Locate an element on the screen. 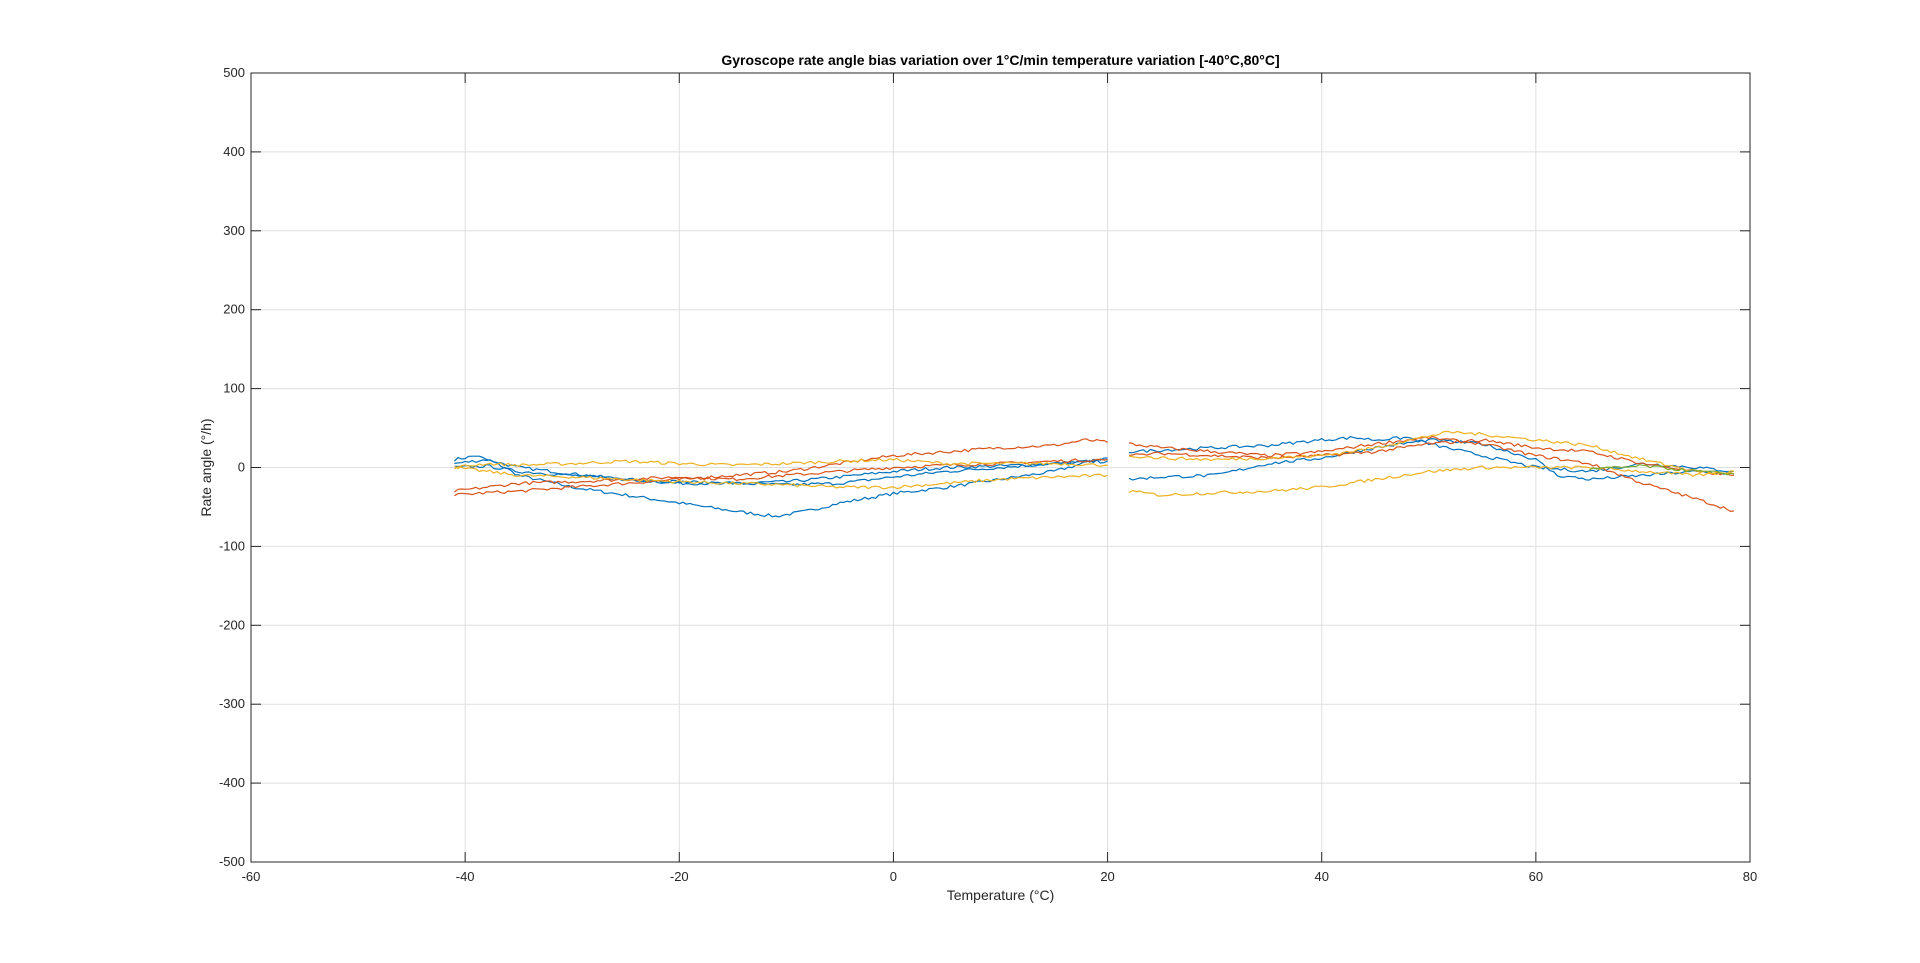 This screenshot has height=963, width=1920. y-axis-tick-labels: -500 -400 -300 -200 -100 0 100 200 300 400 500 is located at coordinates (232, 467).